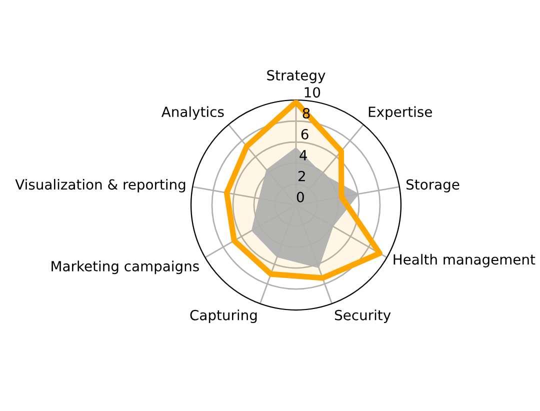 This screenshot has height=411, width=540. Describe the element at coordinates (362, 317) in the screenshot. I see `spoke-label: Security` at that location.